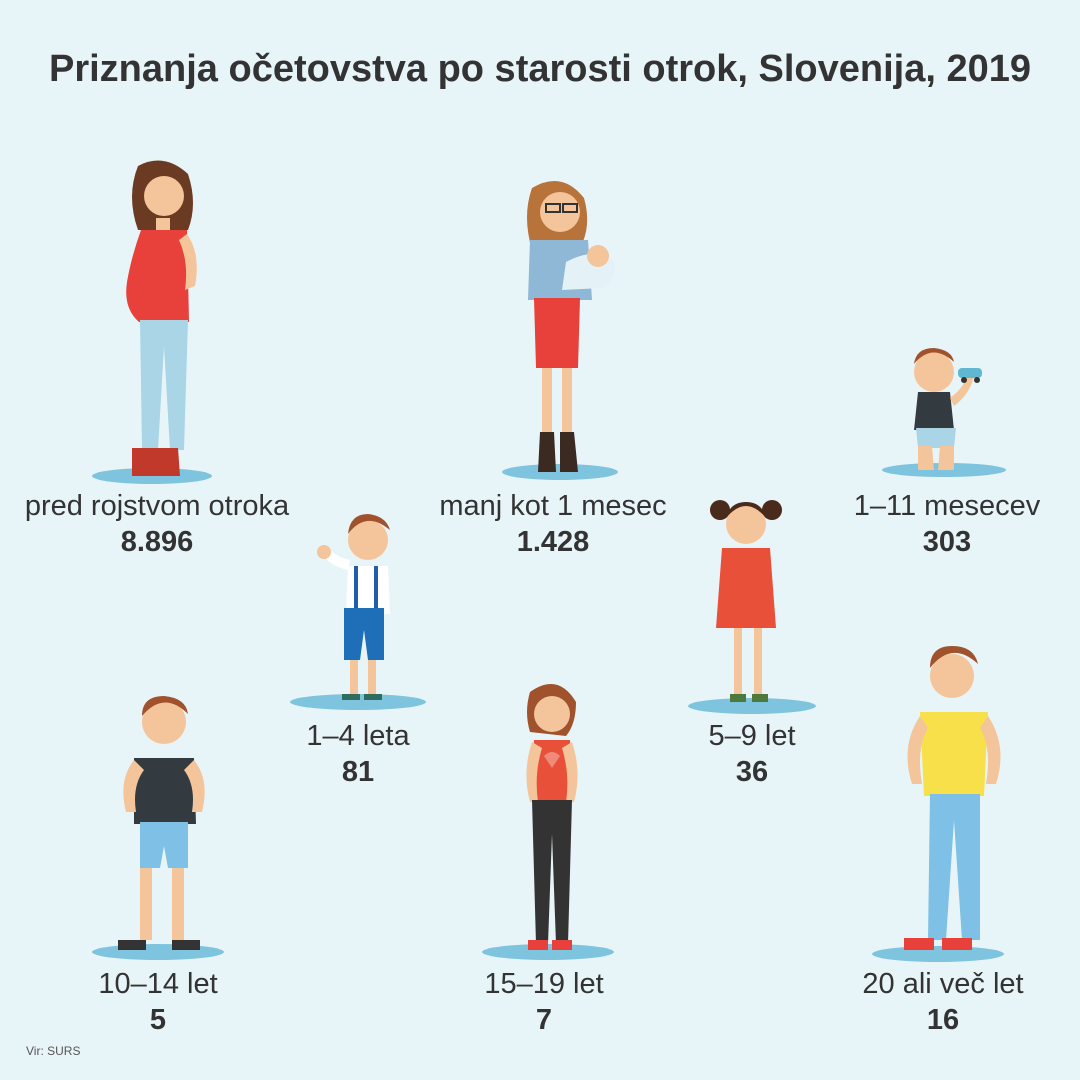 The width and height of the screenshot is (1080, 1080). What do you see at coordinates (946, 524) in the screenshot?
I see `category-1-11-mesecev: 1–11 mesecev 303` at bounding box center [946, 524].